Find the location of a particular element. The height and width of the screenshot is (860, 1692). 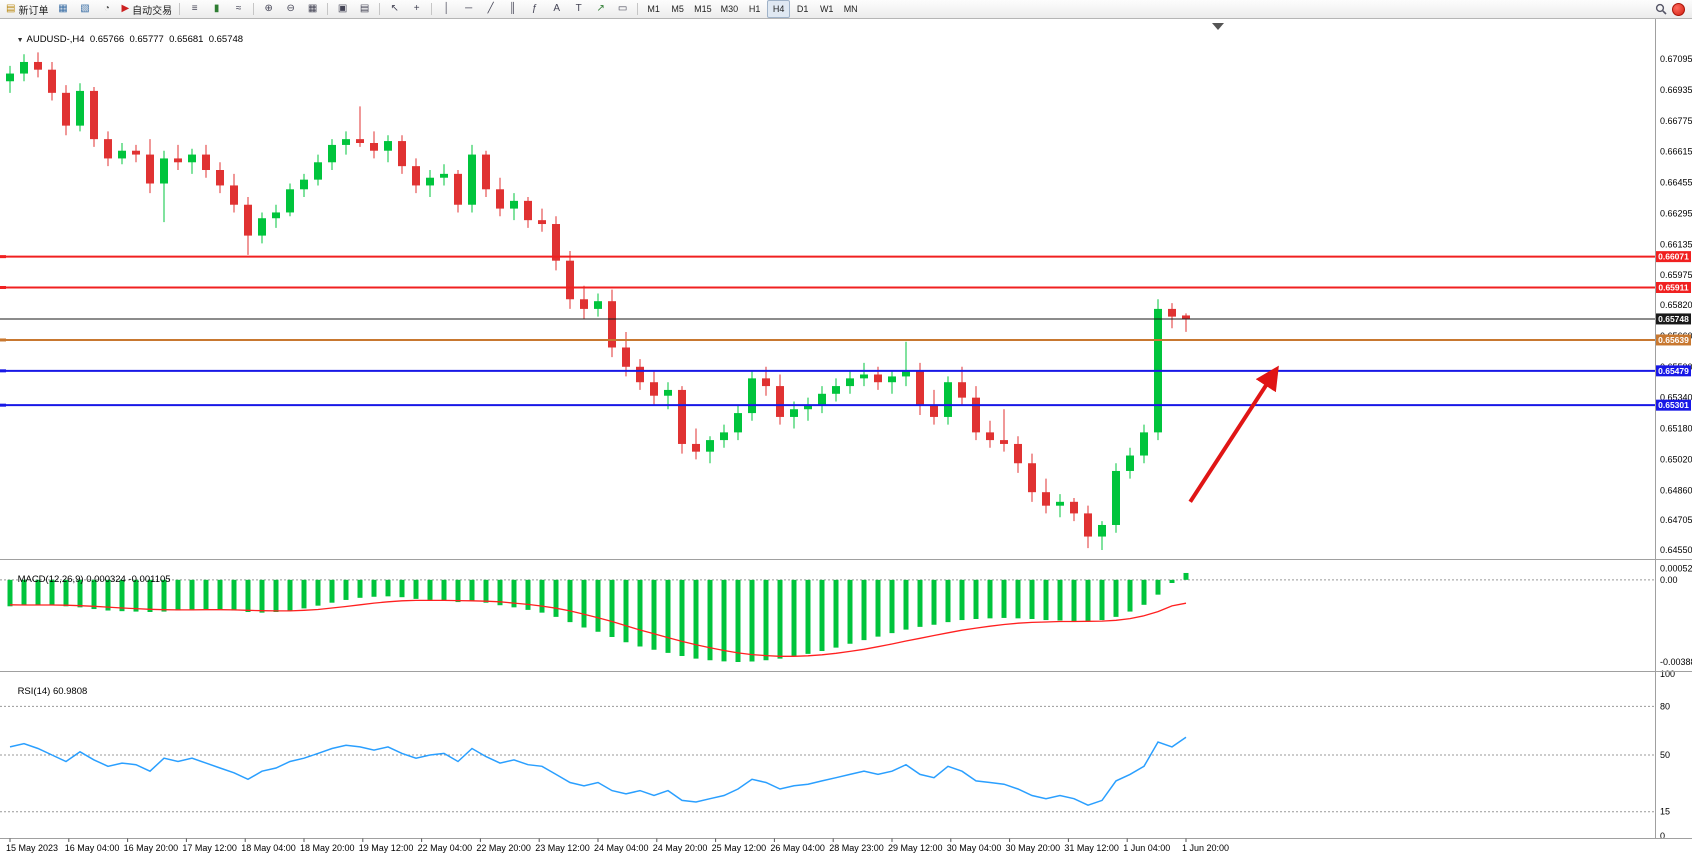

label-icon: T is located at coordinates (578, 9).